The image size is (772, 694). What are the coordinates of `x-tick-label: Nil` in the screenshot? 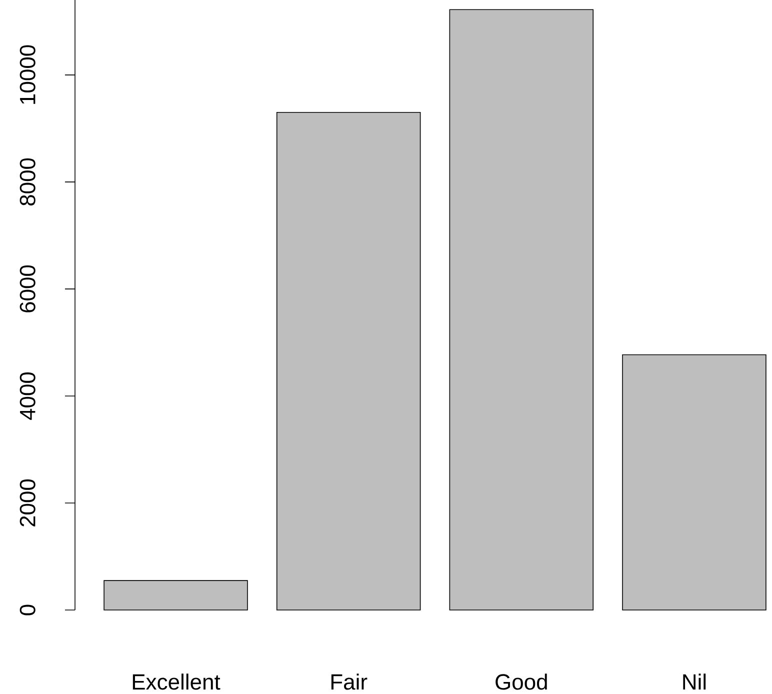 It's located at (694, 682).